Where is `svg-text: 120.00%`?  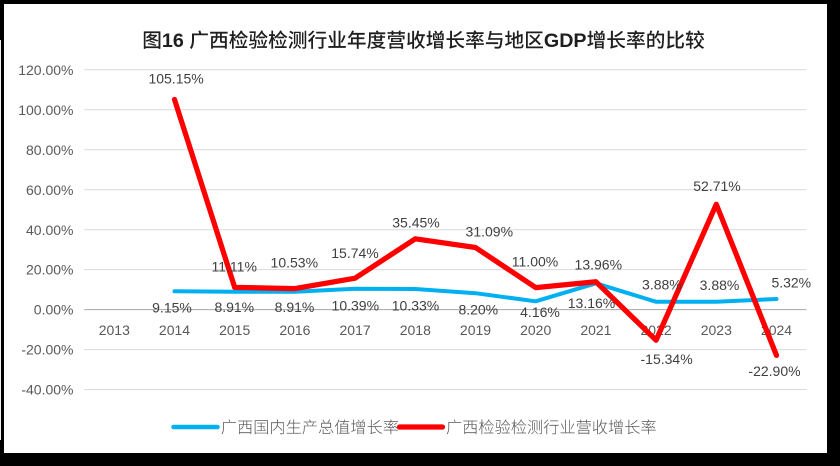 svg-text: 120.00% is located at coordinates (45, 70).